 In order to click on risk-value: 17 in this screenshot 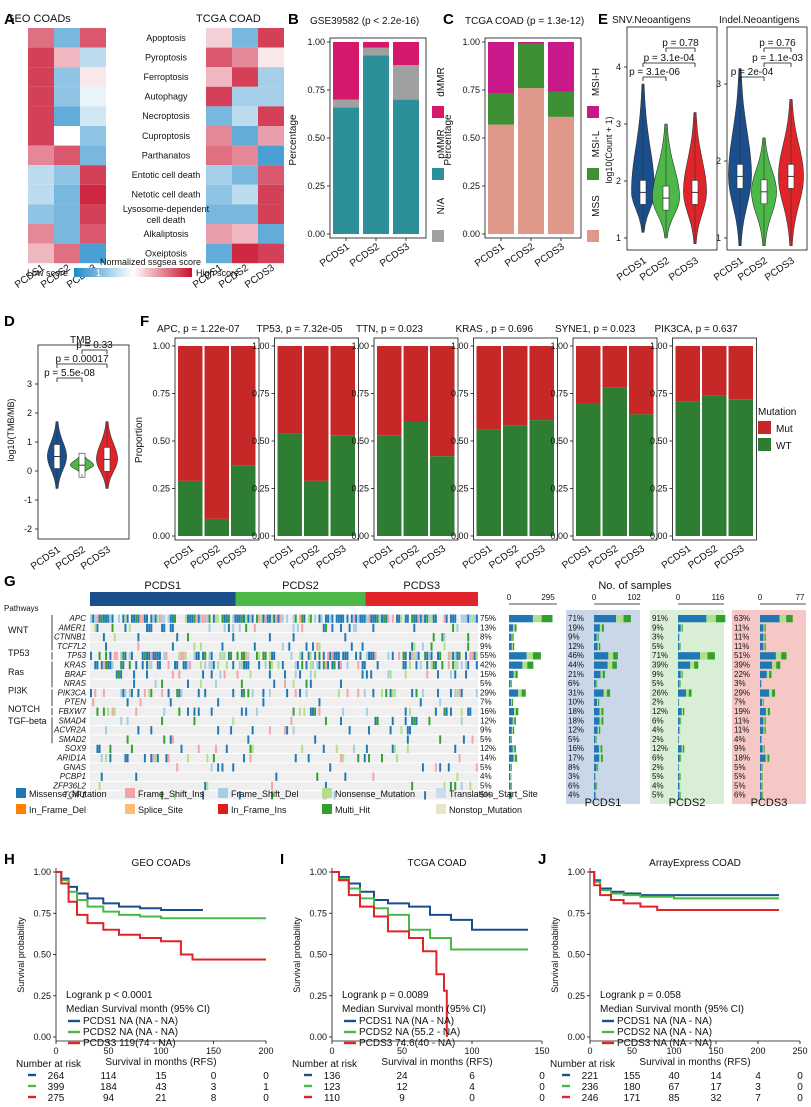, I will do `click(716, 1087)`.